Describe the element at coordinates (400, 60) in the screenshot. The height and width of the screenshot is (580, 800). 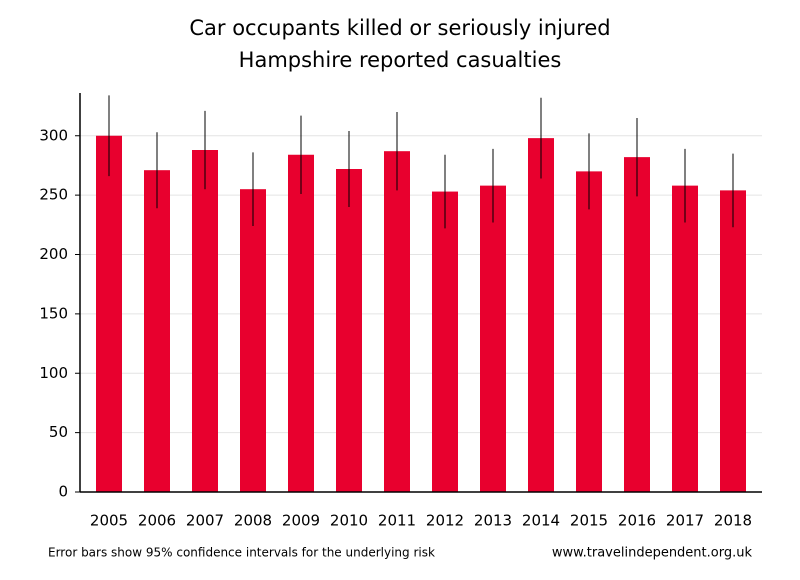
I see `chart-subtitle: Hampshire reported casualties` at that location.